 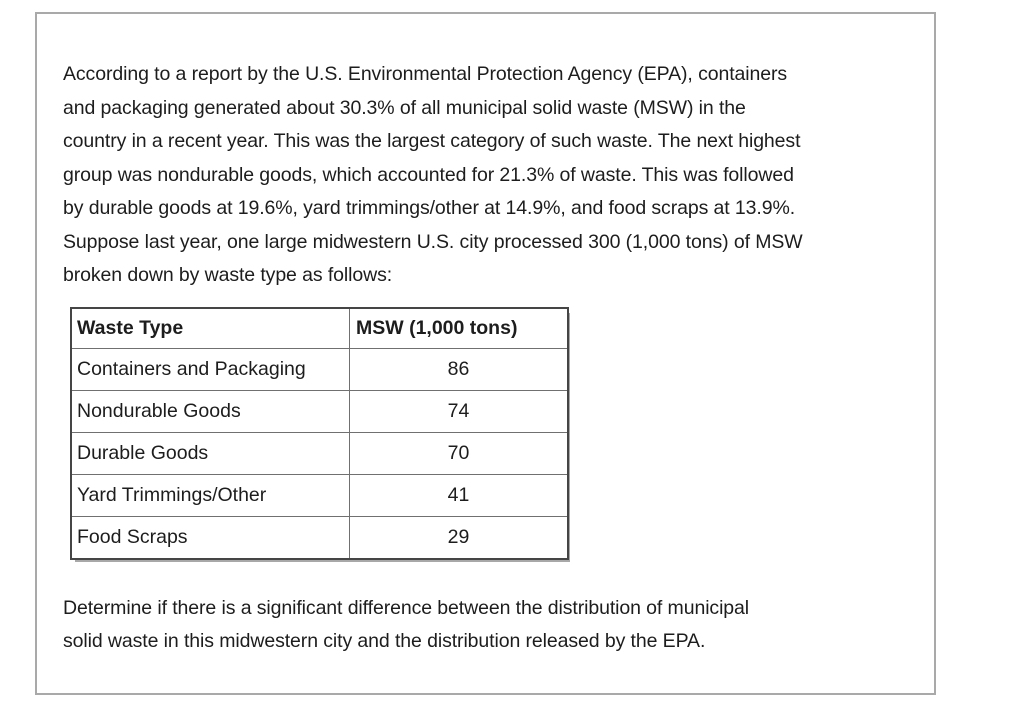 I want to click on table-row: Durable Goods 70, so click(x=319, y=453).